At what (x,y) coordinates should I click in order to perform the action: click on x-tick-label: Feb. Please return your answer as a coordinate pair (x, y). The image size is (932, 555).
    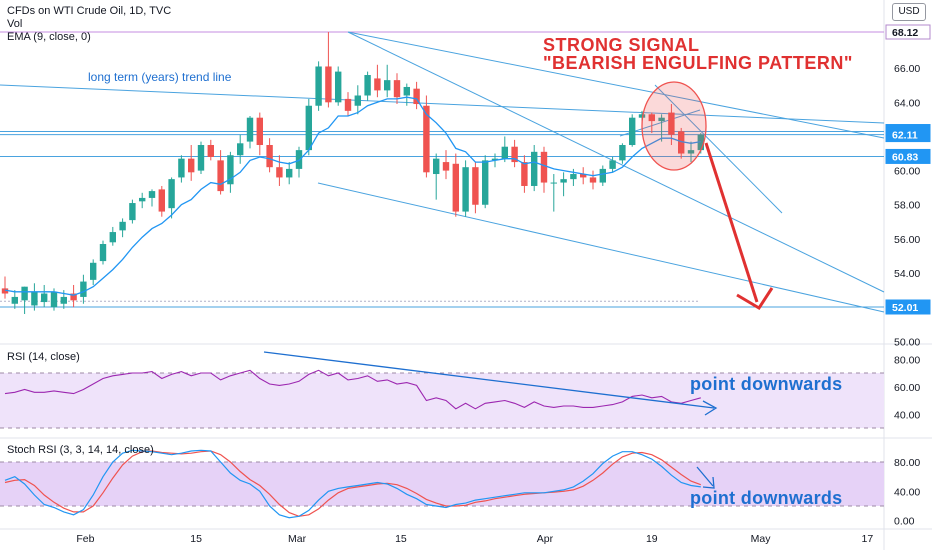
    Looking at the image, I should click on (85, 539).